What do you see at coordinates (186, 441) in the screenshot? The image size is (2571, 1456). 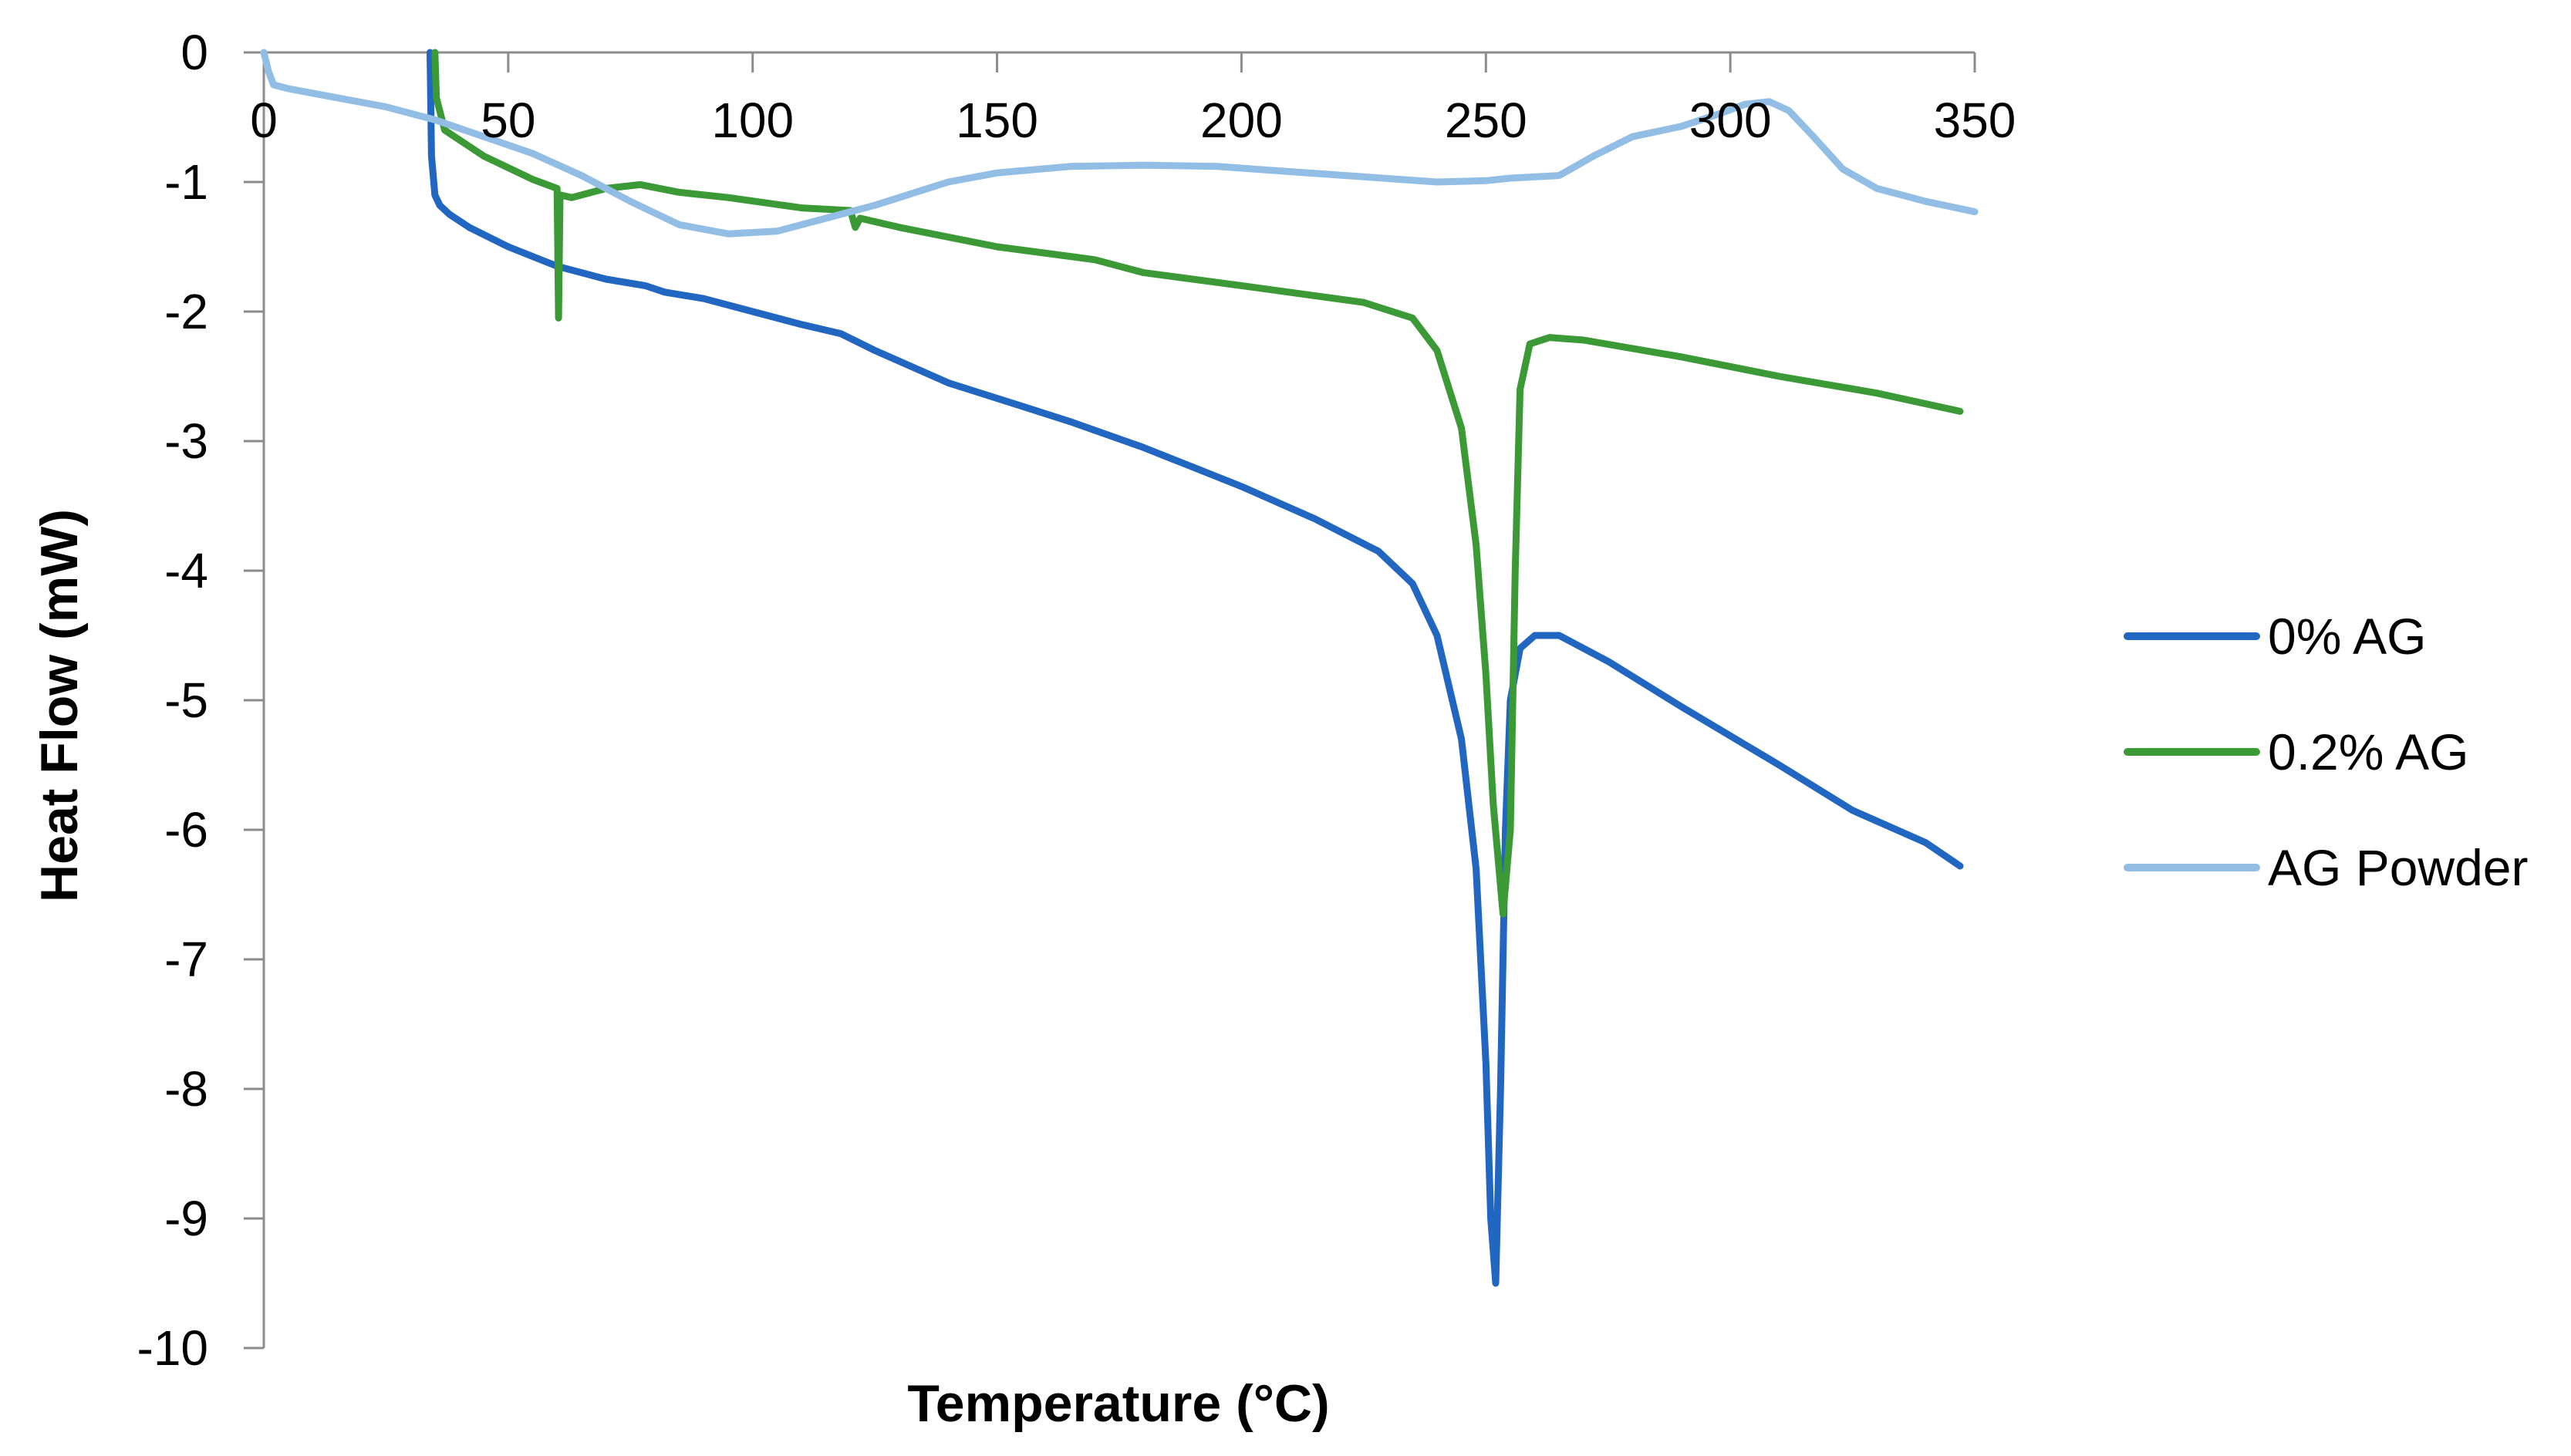 I see `y-tick-label: -3` at bounding box center [186, 441].